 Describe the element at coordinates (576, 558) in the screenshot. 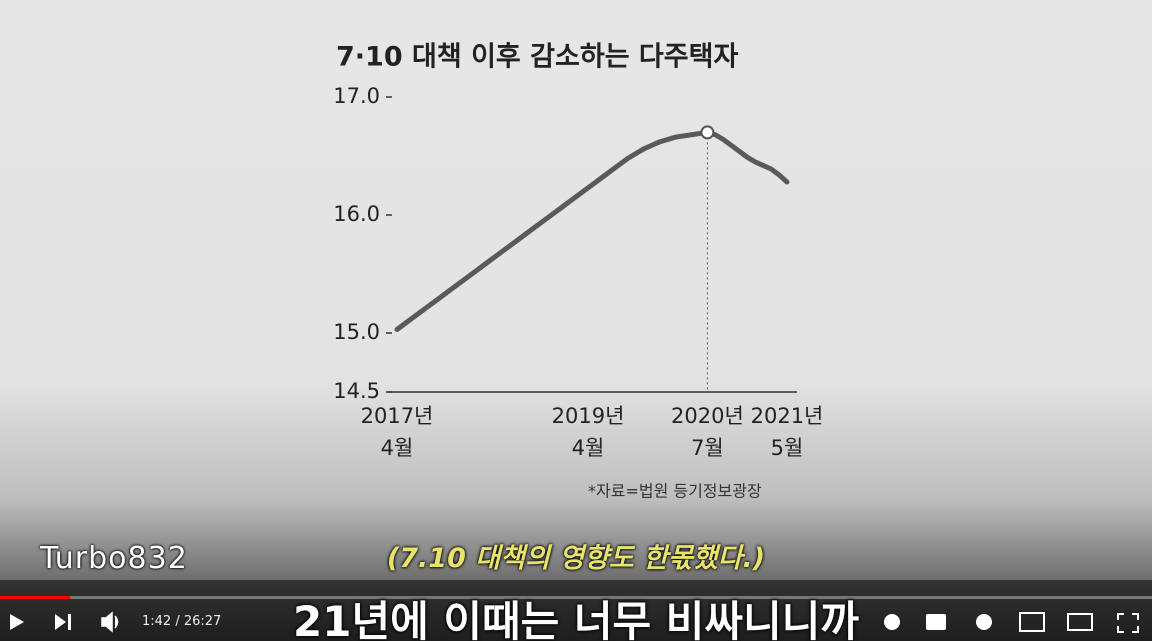

I see `subtitle: (7.10 대책의 영향도 한몫했다.)` at that location.